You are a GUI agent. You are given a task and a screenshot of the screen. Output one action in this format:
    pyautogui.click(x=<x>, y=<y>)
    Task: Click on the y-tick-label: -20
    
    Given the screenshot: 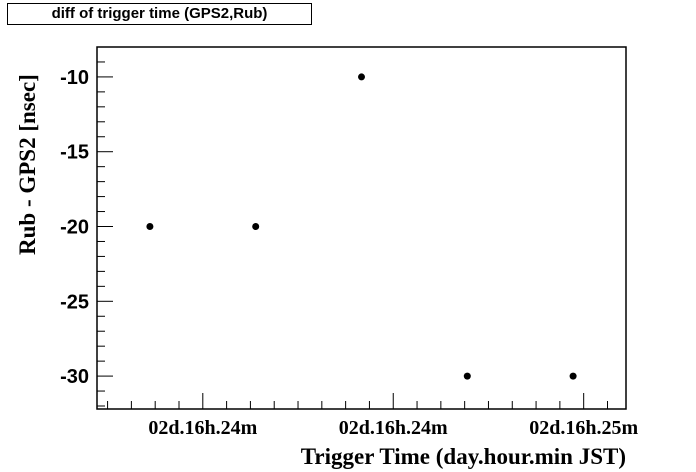 What is the action you would take?
    pyautogui.click(x=74, y=228)
    